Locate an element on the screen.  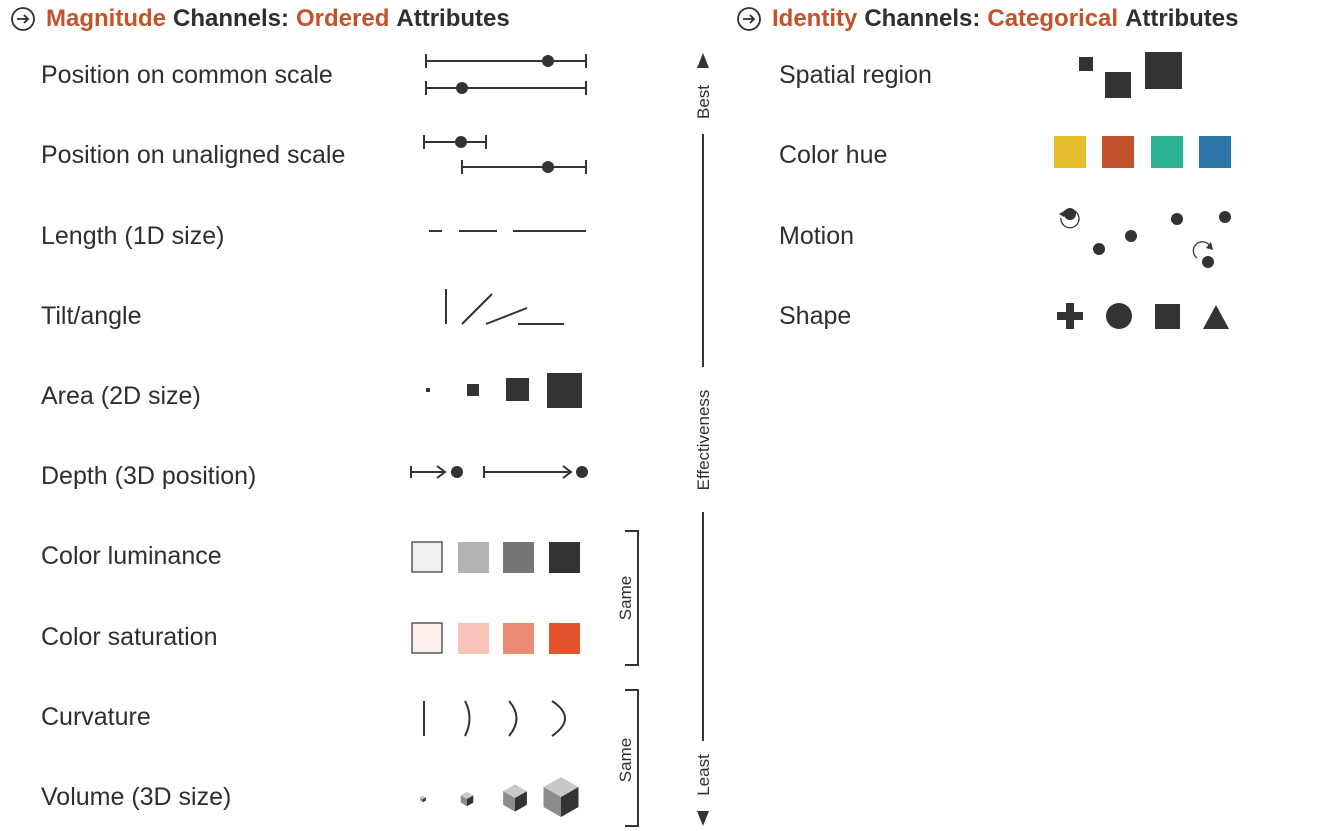
channel-label-saturation: Color saturation is located at coordinates (129, 637).